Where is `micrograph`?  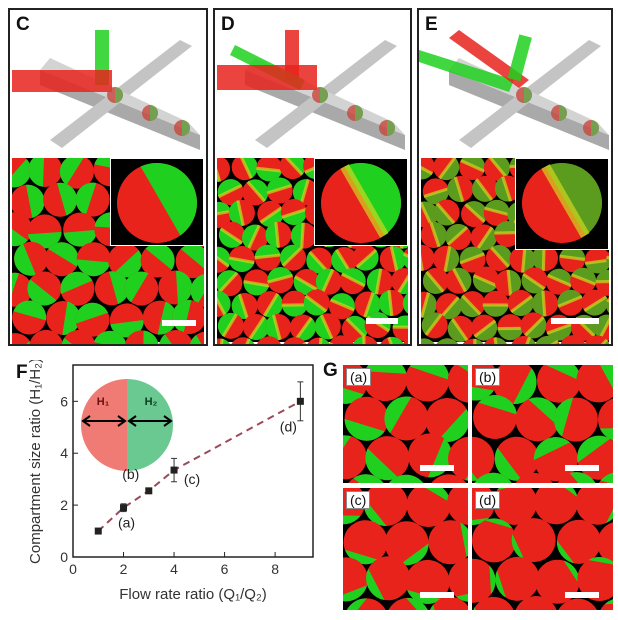
micrograph is located at coordinates (312, 251).